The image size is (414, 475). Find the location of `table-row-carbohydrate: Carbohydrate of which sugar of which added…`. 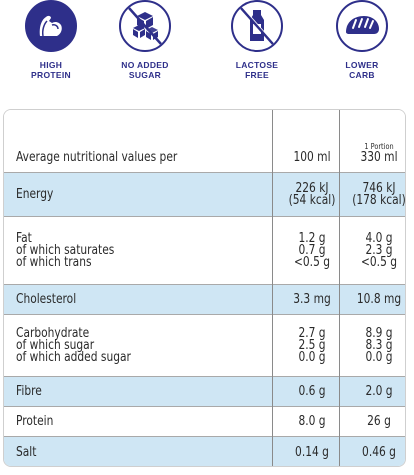

table-row-carbohydrate: Carbohydrate of which sugar of which added… is located at coordinates (204, 345).